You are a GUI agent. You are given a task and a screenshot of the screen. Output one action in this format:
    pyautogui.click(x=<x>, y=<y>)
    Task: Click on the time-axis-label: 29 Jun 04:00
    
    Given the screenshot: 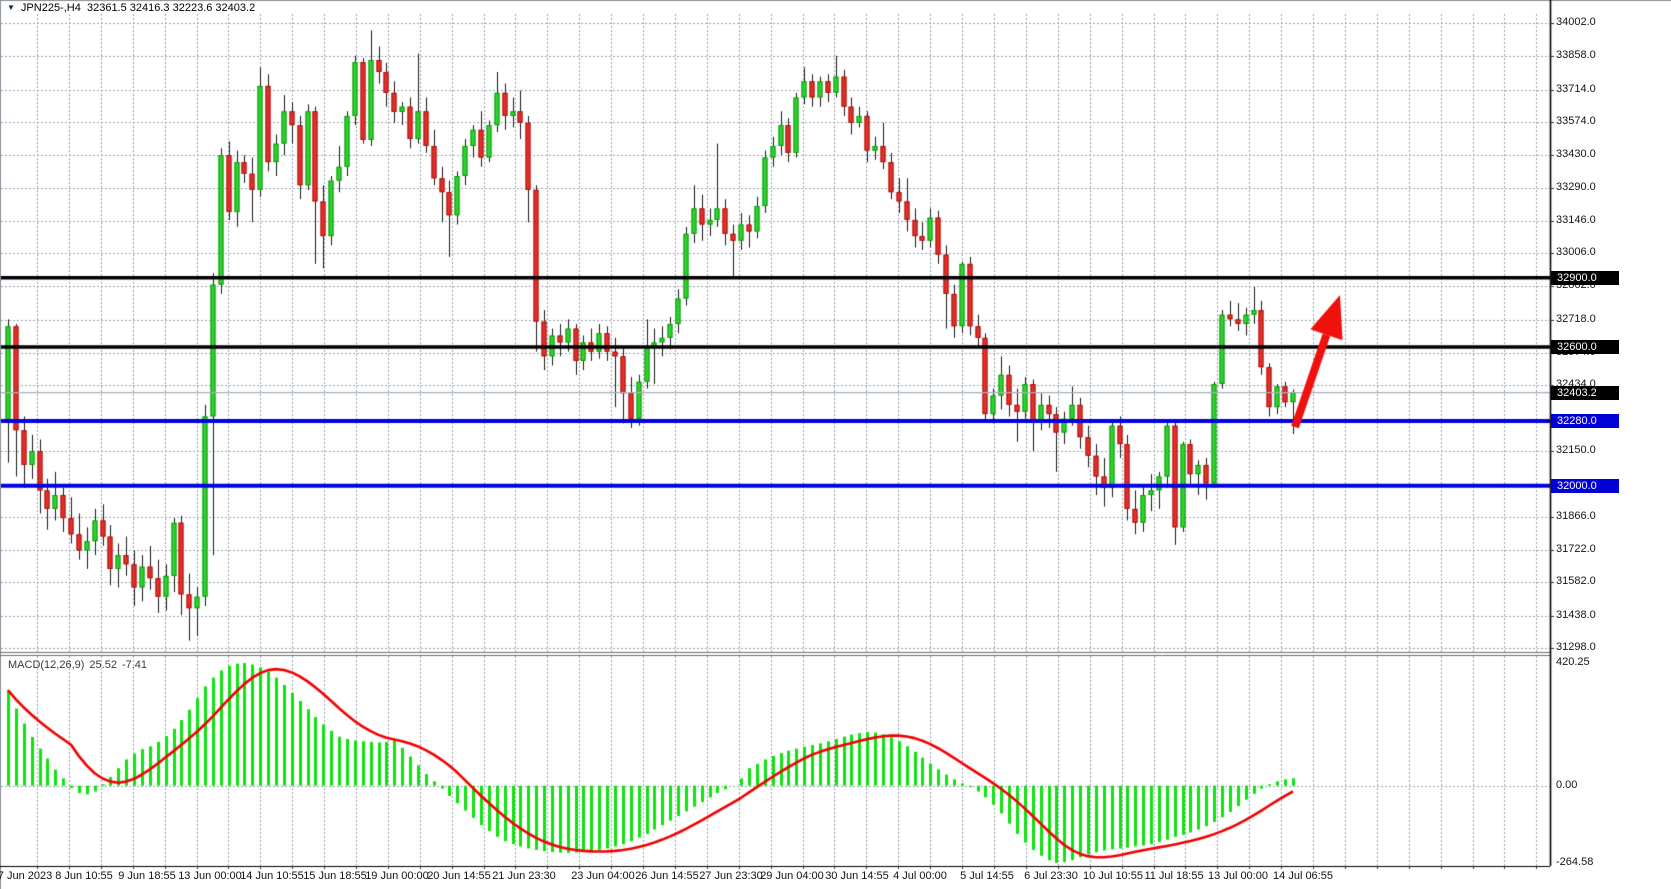 What is the action you would take?
    pyautogui.click(x=792, y=876)
    